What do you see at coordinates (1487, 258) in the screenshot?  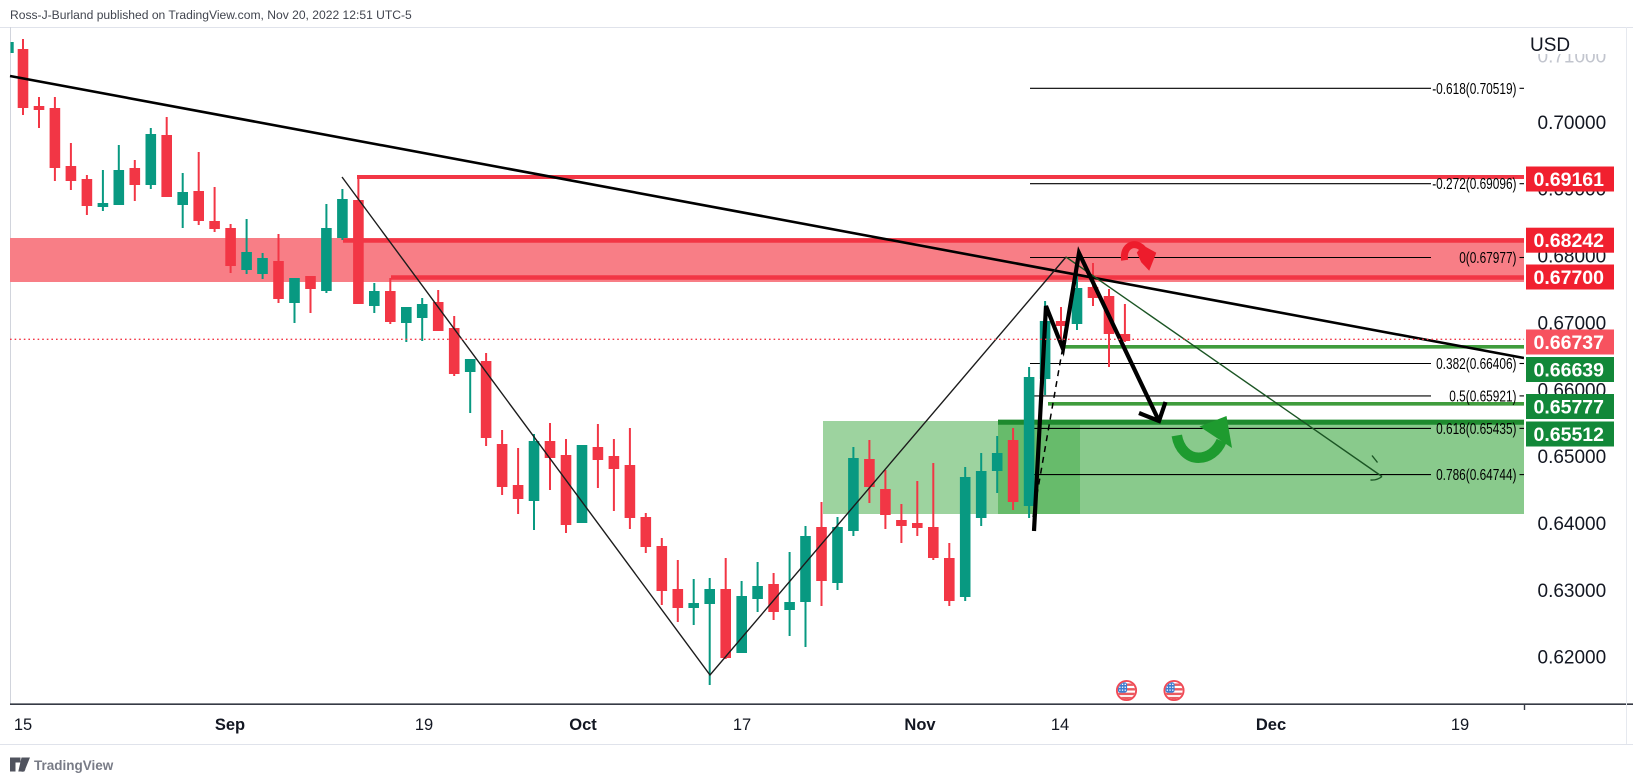 I see `svg-text: 0(0.67977)` at bounding box center [1487, 258].